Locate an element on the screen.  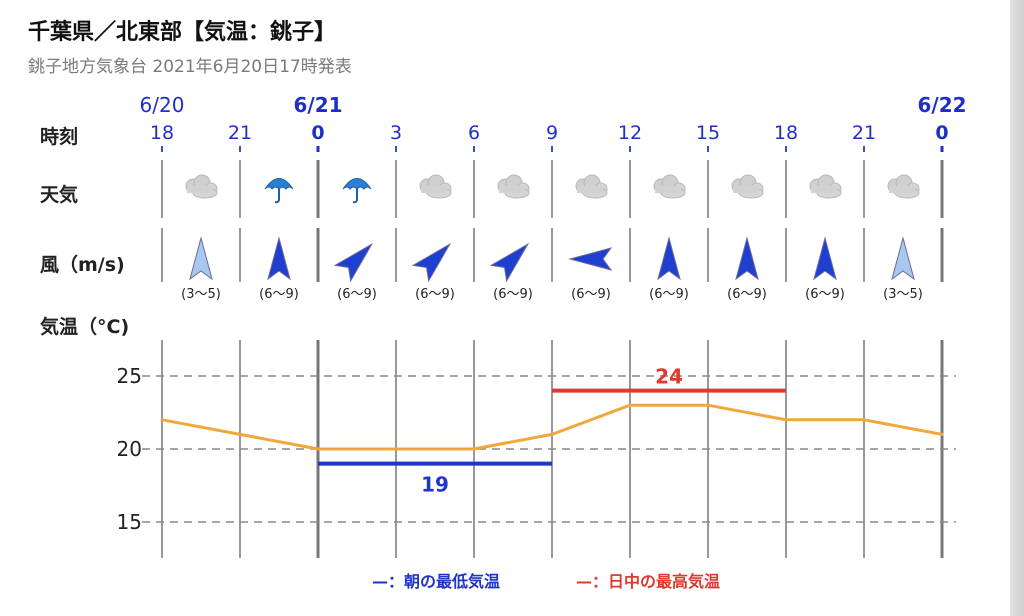
weather-row-label: 天気 is located at coordinates (59, 195).